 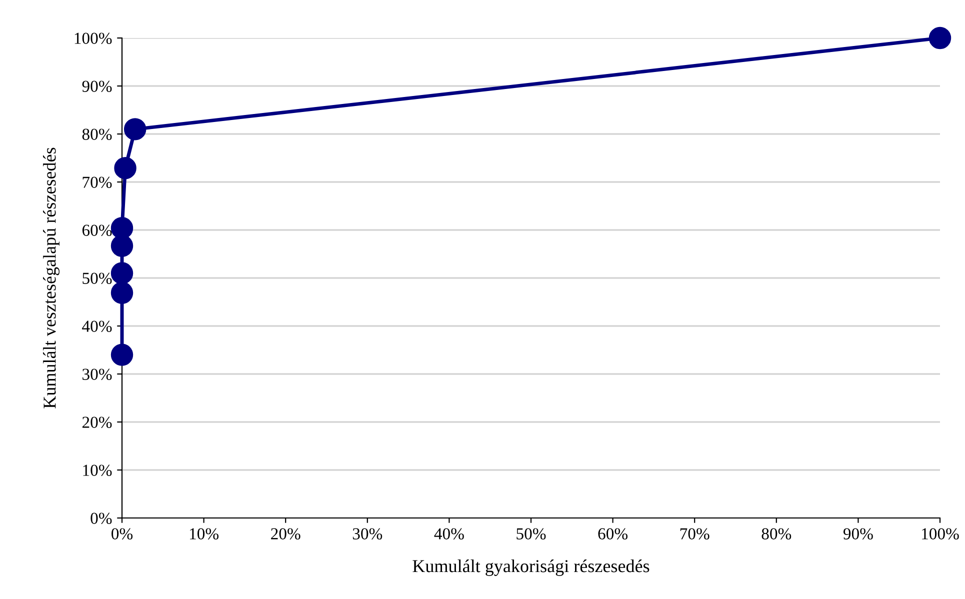 What do you see at coordinates (940, 534) in the screenshot?
I see `x-tick-label: 100%` at bounding box center [940, 534].